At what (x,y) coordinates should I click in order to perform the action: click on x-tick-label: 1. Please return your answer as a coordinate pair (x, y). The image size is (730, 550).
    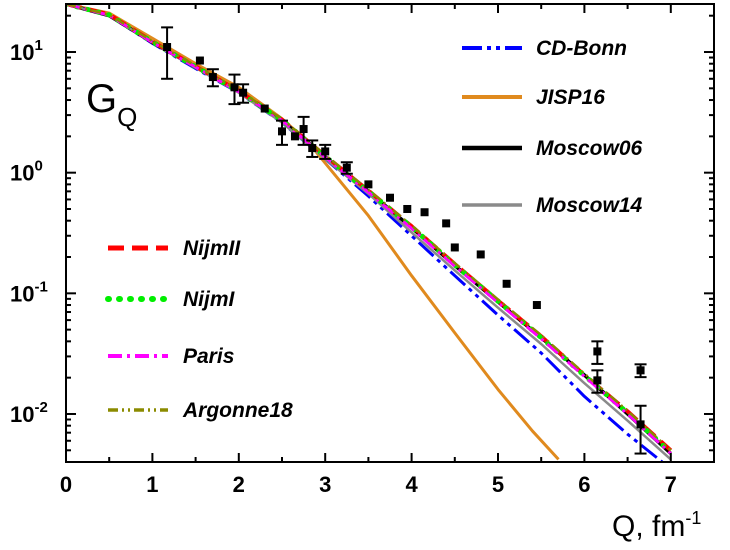
    Looking at the image, I should click on (152, 484).